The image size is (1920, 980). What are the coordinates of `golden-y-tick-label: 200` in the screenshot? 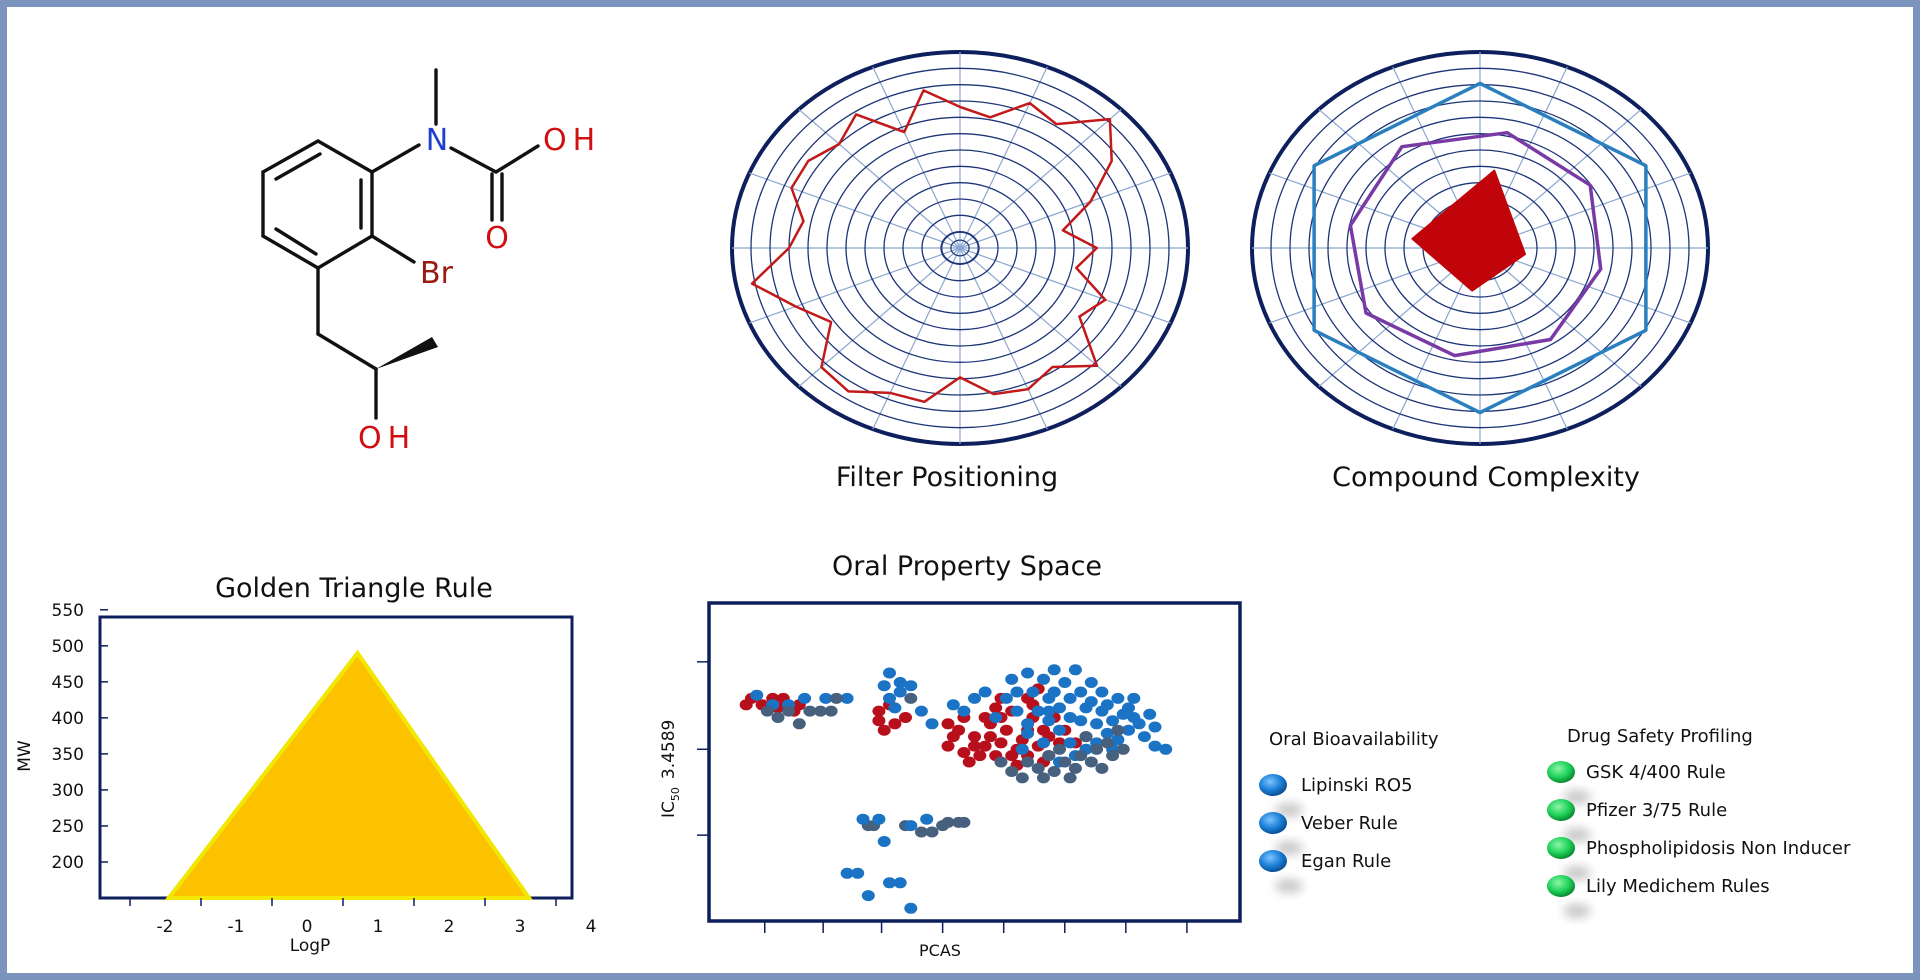 It's located at (68, 863).